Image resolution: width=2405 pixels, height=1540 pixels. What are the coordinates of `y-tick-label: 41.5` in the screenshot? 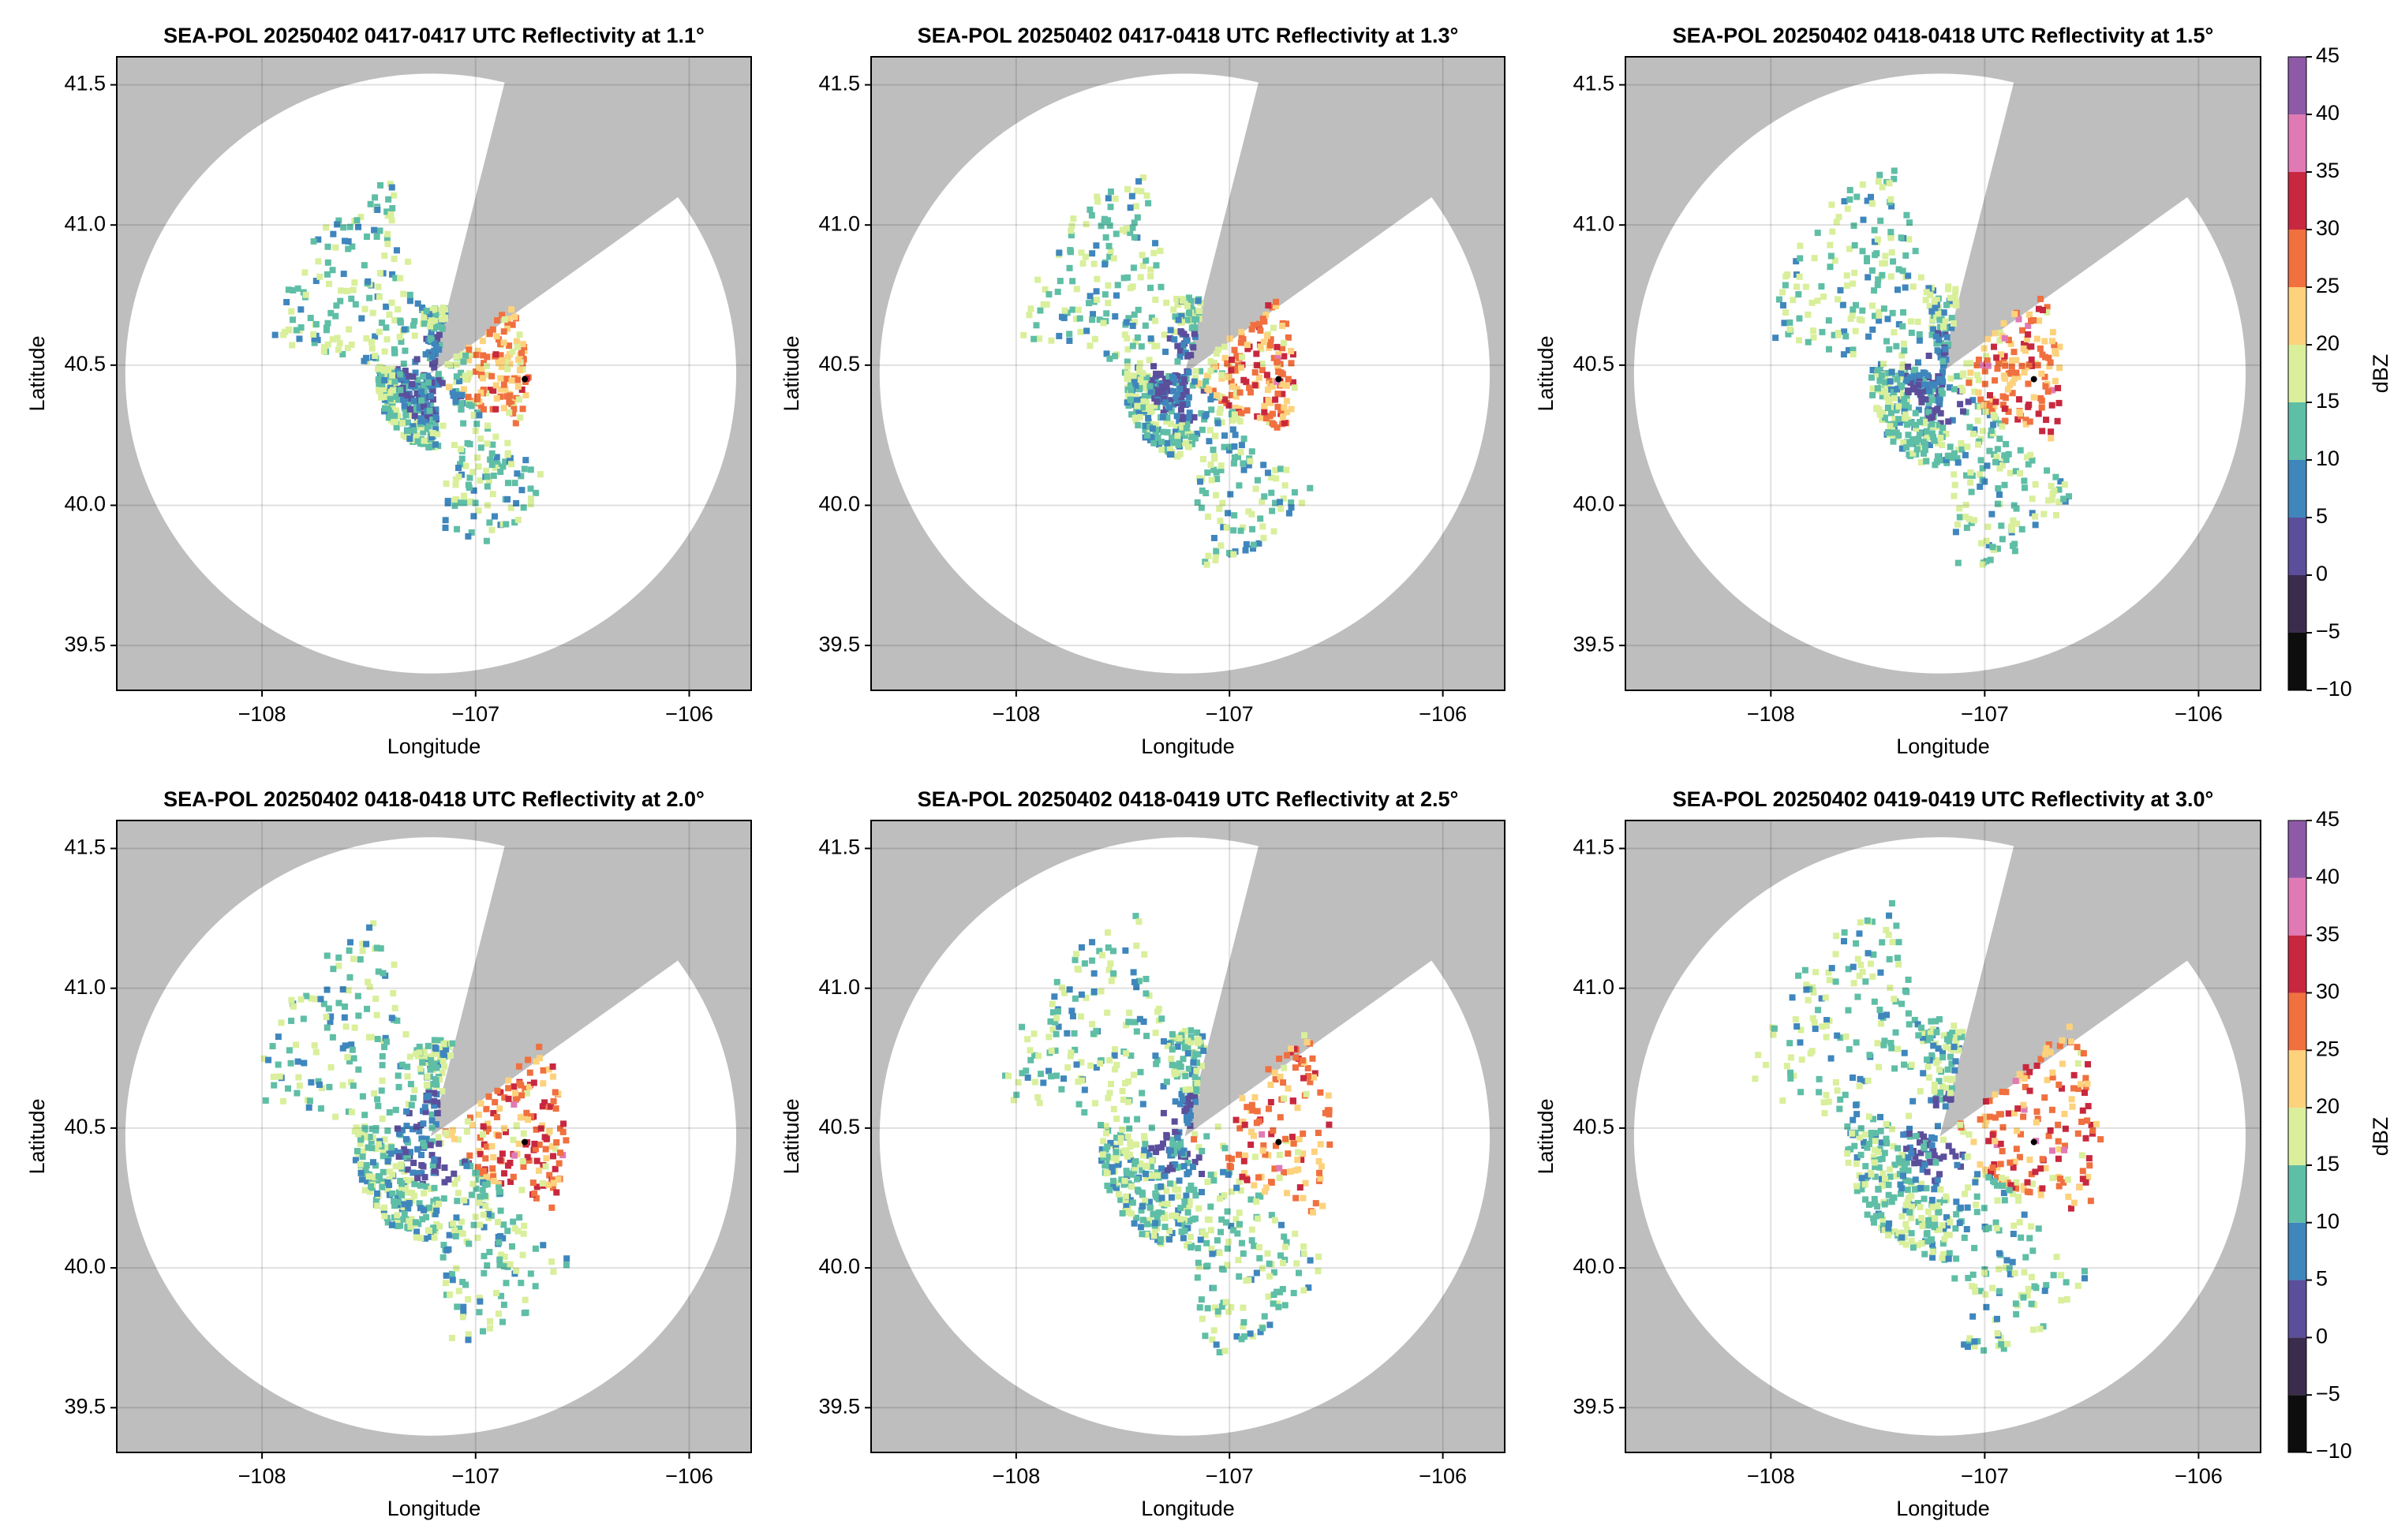 It's located at (85, 847).